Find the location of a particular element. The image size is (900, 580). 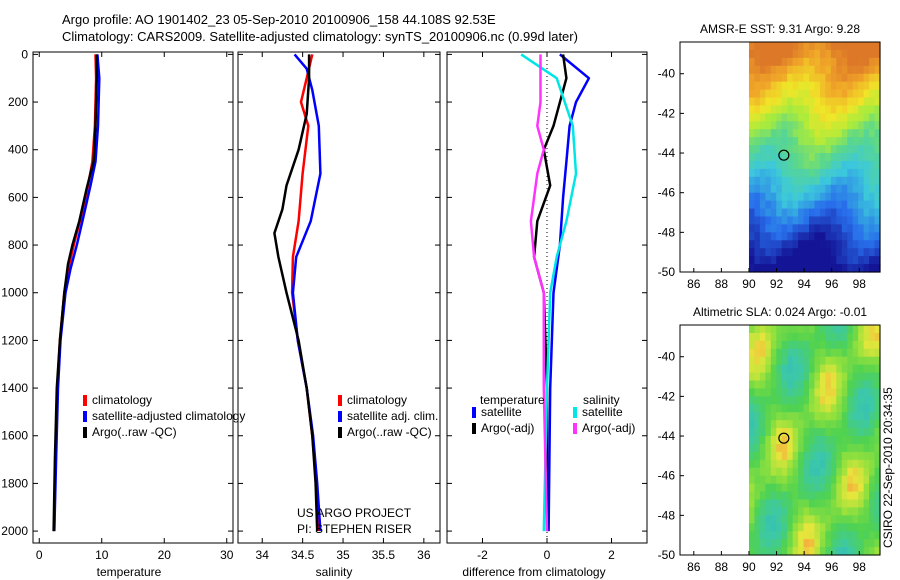

x-axis-label: difference from climatology is located at coordinates (533, 572).